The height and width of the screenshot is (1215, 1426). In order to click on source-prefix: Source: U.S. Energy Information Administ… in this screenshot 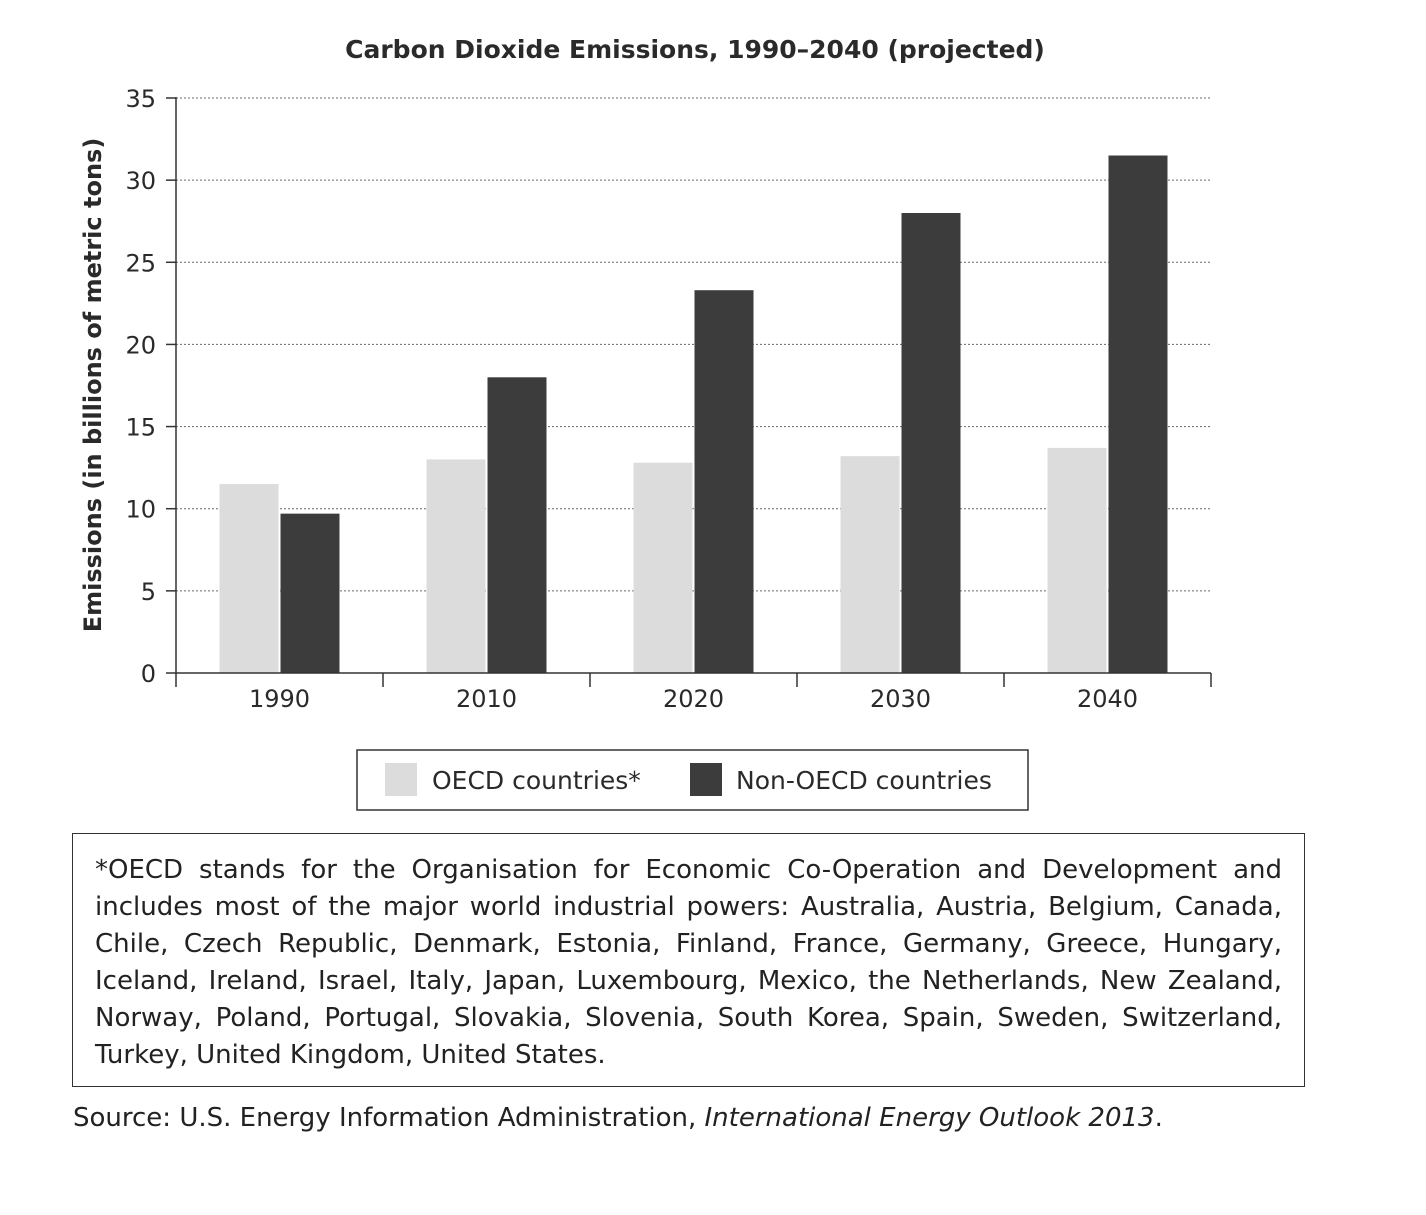, I will do `click(389, 1118)`.